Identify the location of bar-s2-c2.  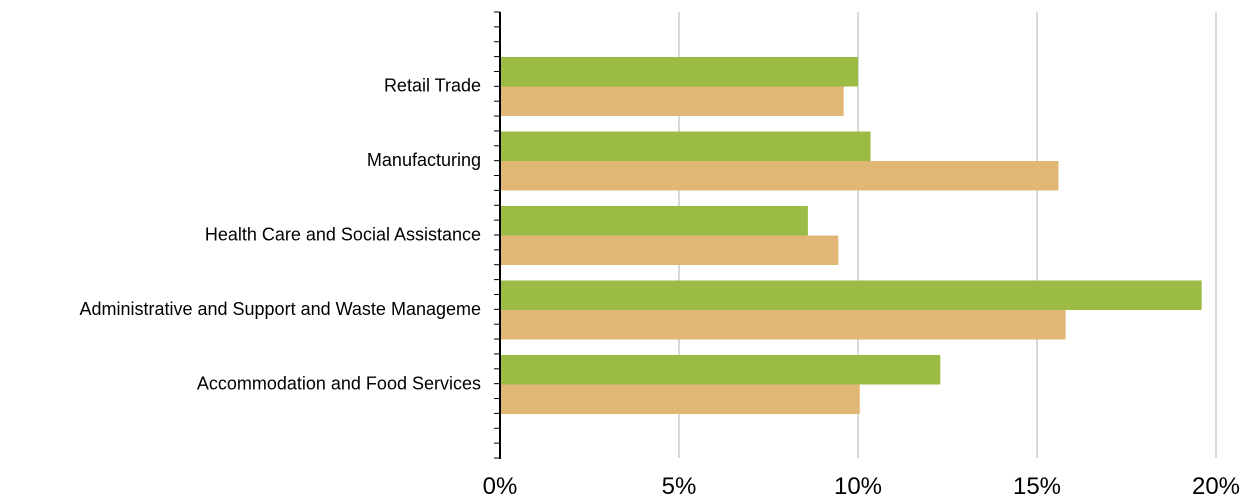
(779, 176).